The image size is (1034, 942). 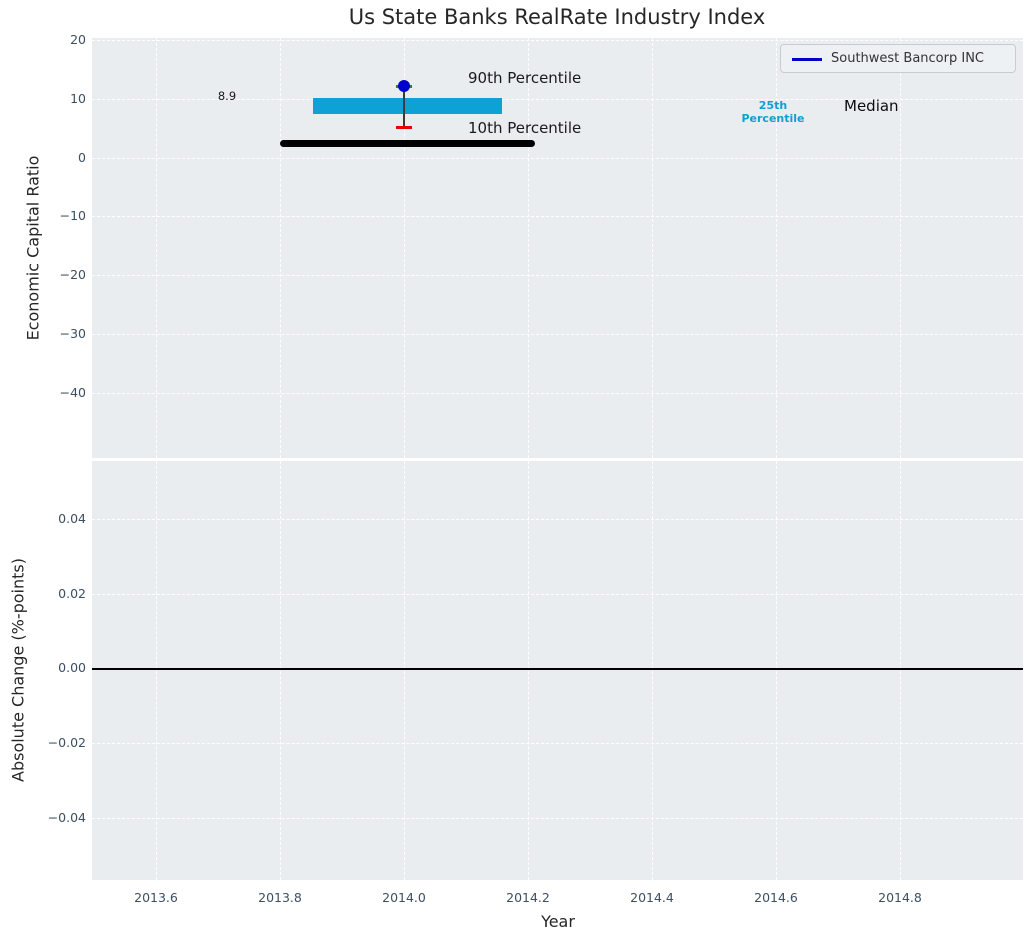 I want to click on ytick-top--30: −30, so click(x=72, y=333).